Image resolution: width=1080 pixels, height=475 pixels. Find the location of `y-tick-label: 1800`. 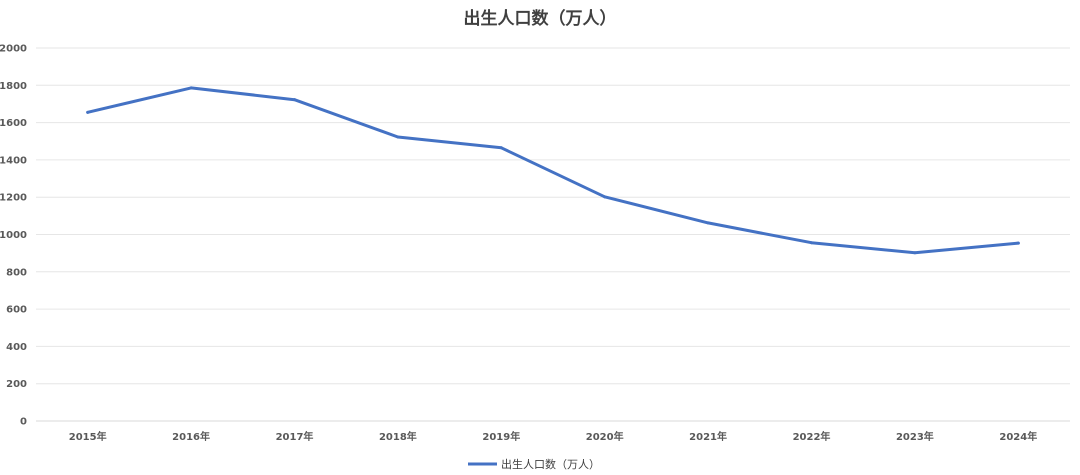

y-tick-label: 1800 is located at coordinates (13, 86).